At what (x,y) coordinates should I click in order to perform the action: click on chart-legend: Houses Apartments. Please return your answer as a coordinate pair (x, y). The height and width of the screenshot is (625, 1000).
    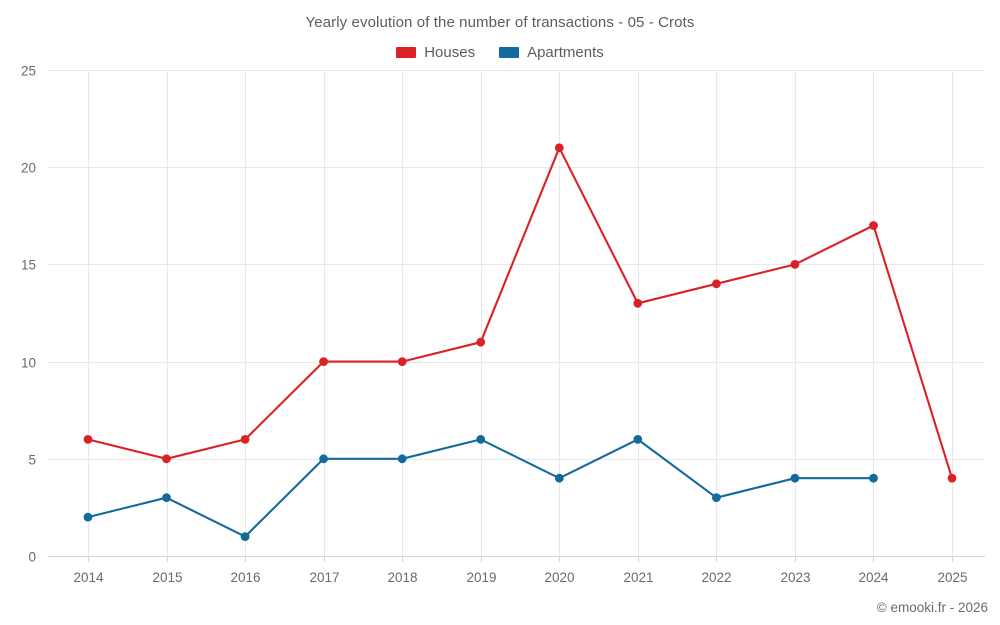
    Looking at the image, I should click on (500, 52).